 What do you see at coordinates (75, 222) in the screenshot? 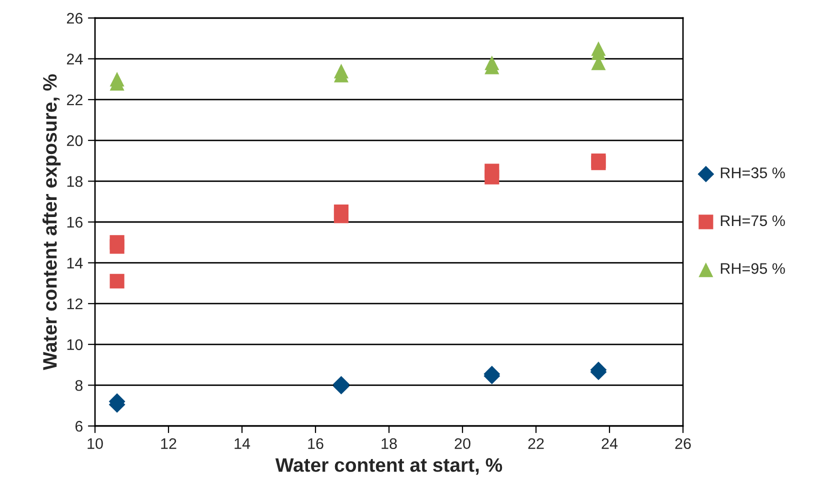
I see `y-tick-label: 16` at bounding box center [75, 222].